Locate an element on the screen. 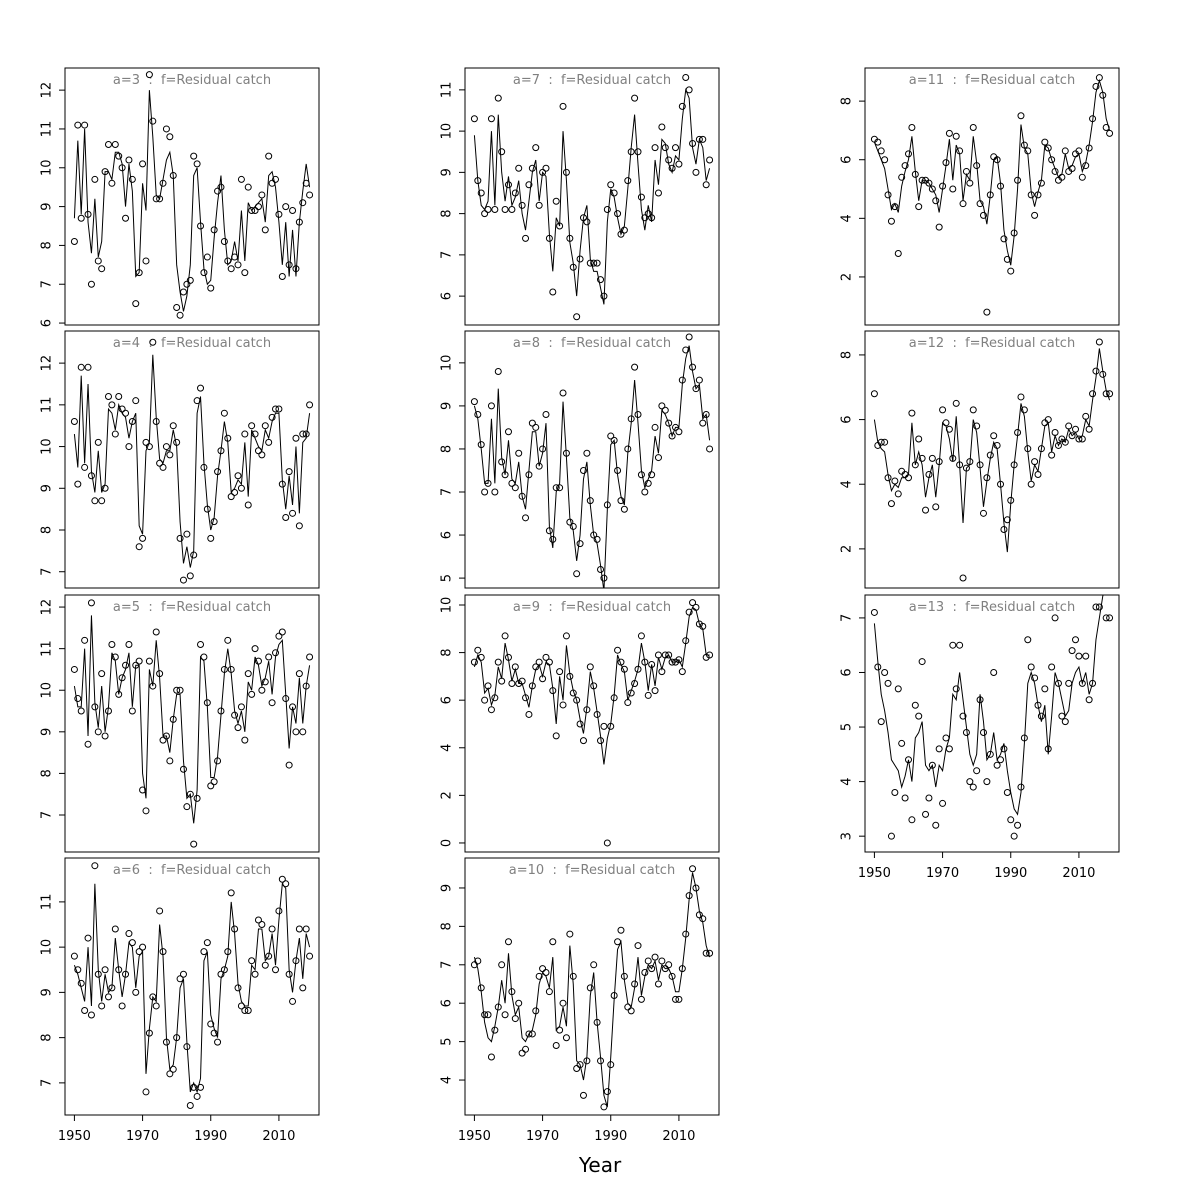  y-tick-label: 6 is located at coordinates (847, 672).